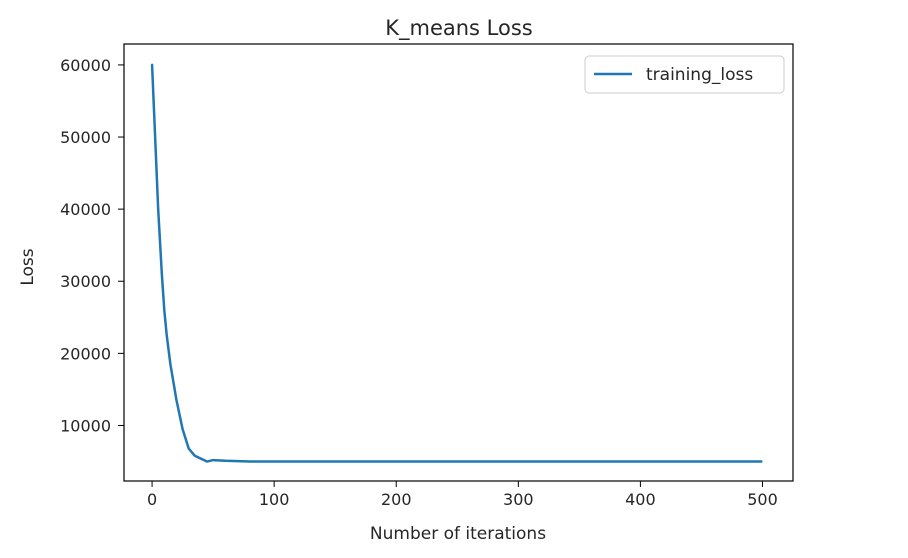  Describe the element at coordinates (85, 65) in the screenshot. I see `y-tick-label: 60000` at that location.